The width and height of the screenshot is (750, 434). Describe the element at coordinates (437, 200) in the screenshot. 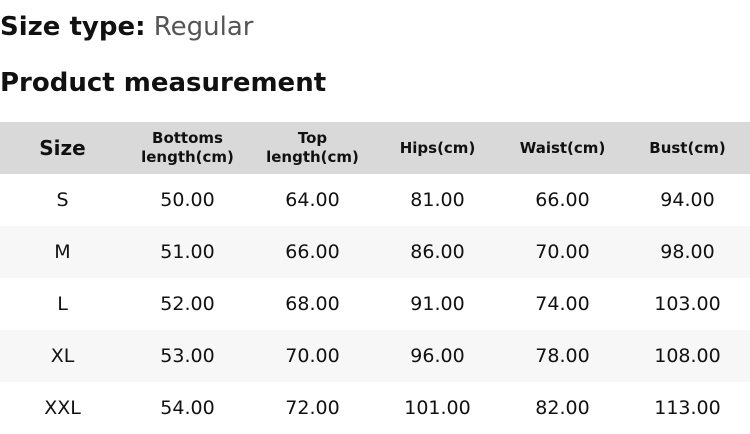

I see `table-cell: 81.00` at that location.